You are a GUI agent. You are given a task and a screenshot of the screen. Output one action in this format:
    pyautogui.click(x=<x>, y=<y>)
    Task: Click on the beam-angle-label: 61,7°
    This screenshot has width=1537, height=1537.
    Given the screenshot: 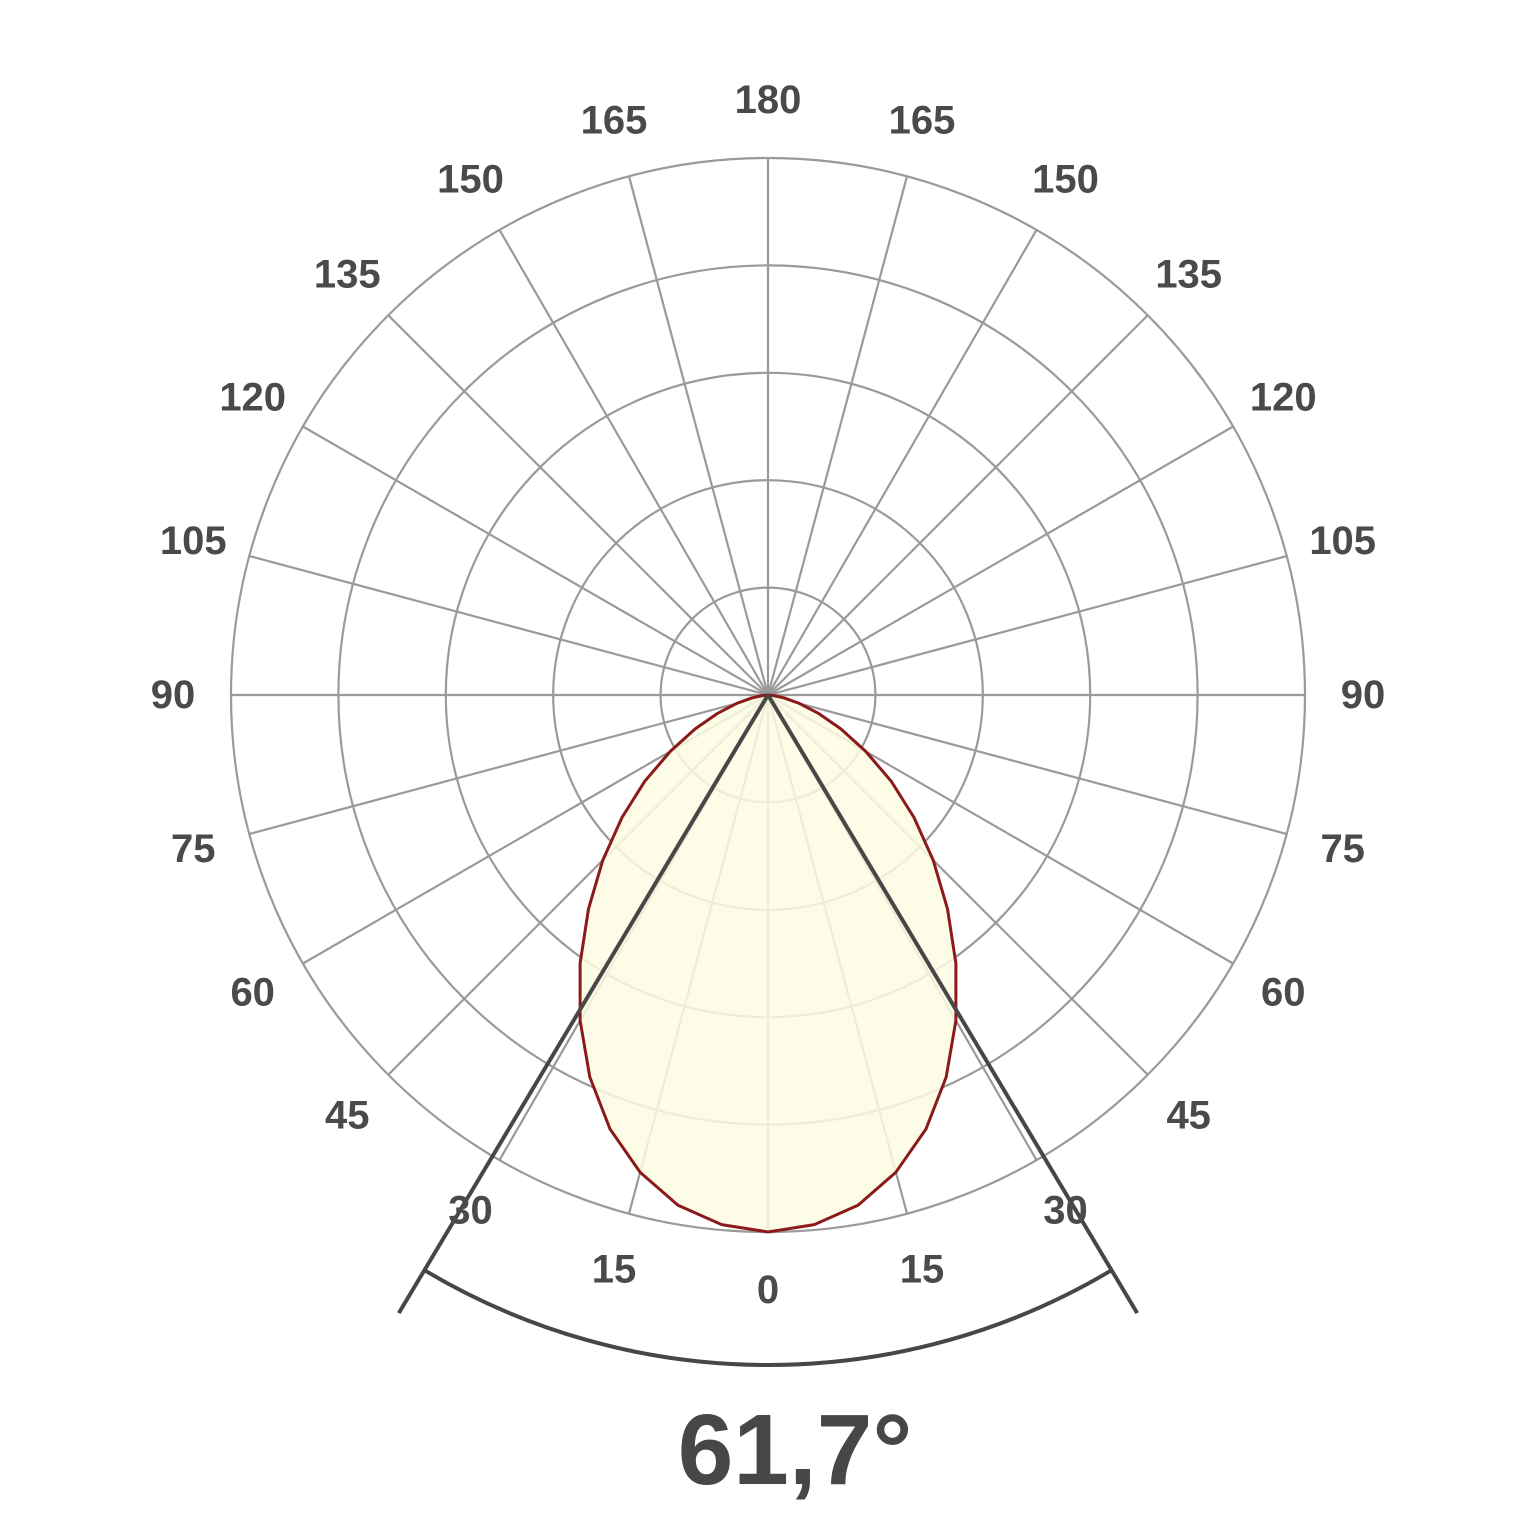 What is the action you would take?
    pyautogui.click(x=795, y=1450)
    